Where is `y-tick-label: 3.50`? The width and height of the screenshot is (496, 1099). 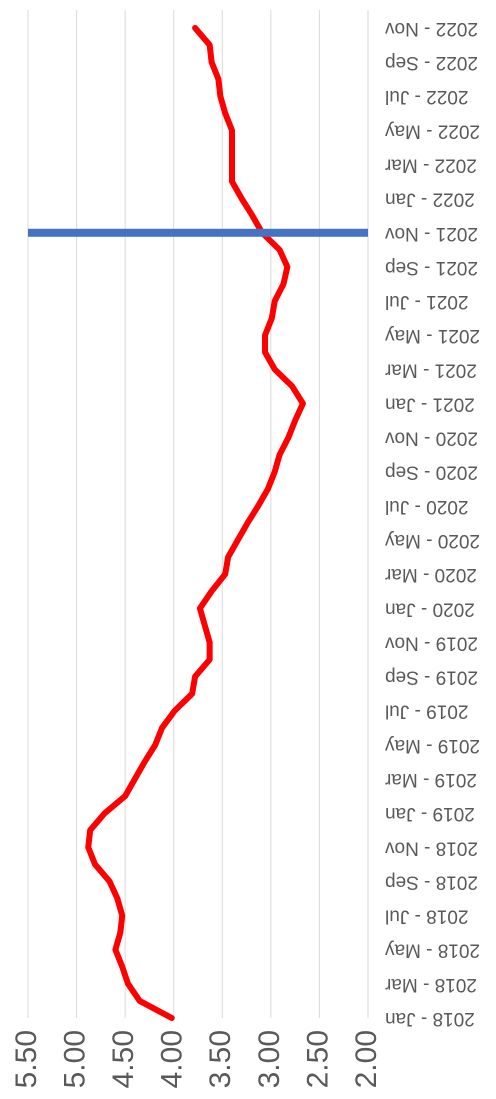 y-tick-label: 3.50 is located at coordinates (220, 1059).